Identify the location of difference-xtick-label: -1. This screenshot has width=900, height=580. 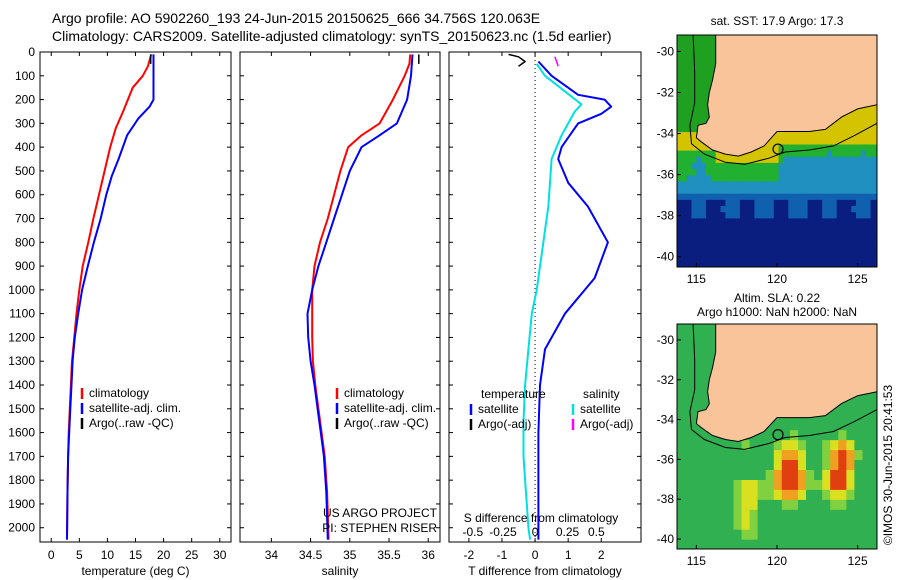
(502, 555).